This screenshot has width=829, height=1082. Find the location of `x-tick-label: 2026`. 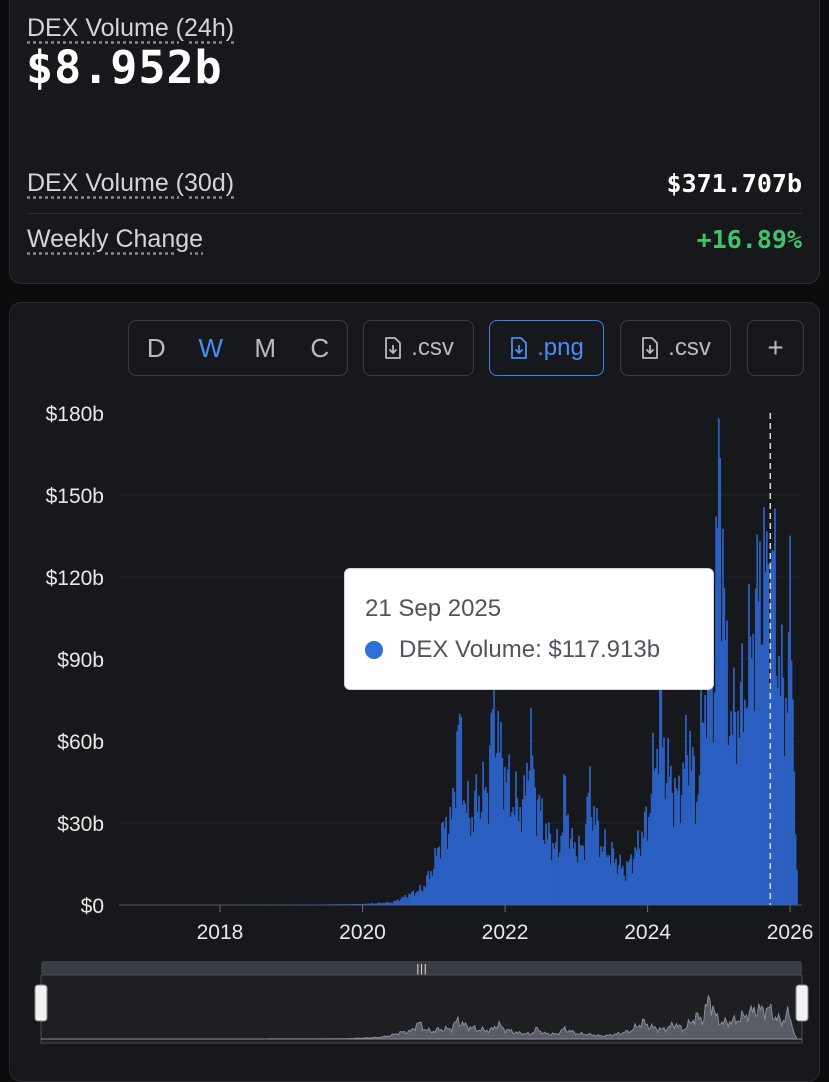

x-tick-label: 2026 is located at coordinates (790, 932).